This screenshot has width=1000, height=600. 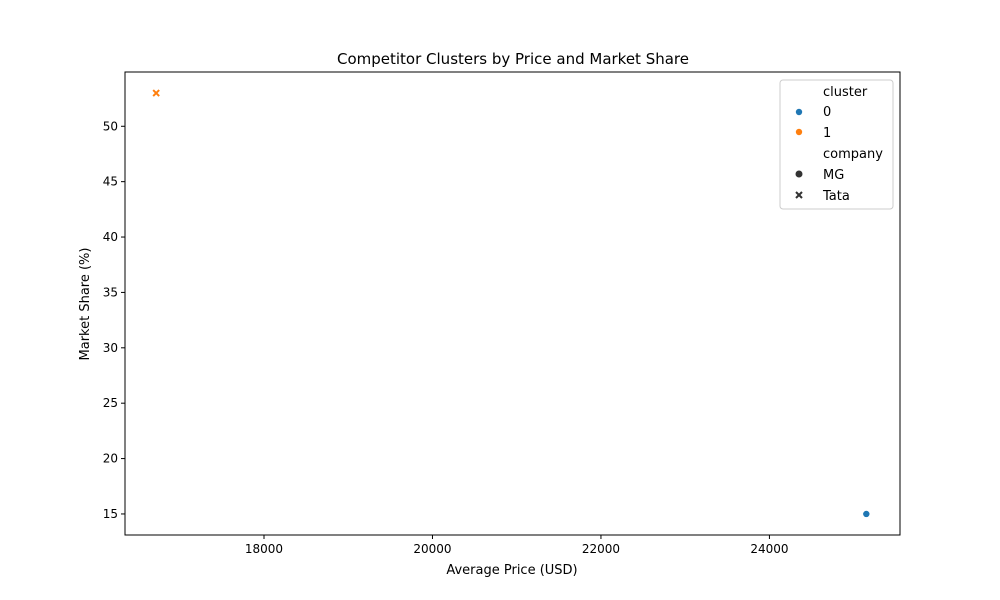 What do you see at coordinates (110, 403) in the screenshot?
I see `y-tick-label: 25` at bounding box center [110, 403].